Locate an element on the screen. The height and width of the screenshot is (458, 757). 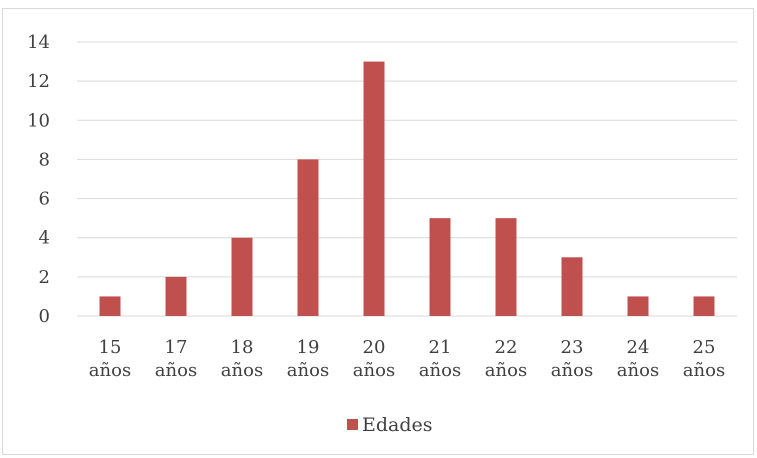
x-tick-label-15-años-line1: 15 is located at coordinates (110, 347).